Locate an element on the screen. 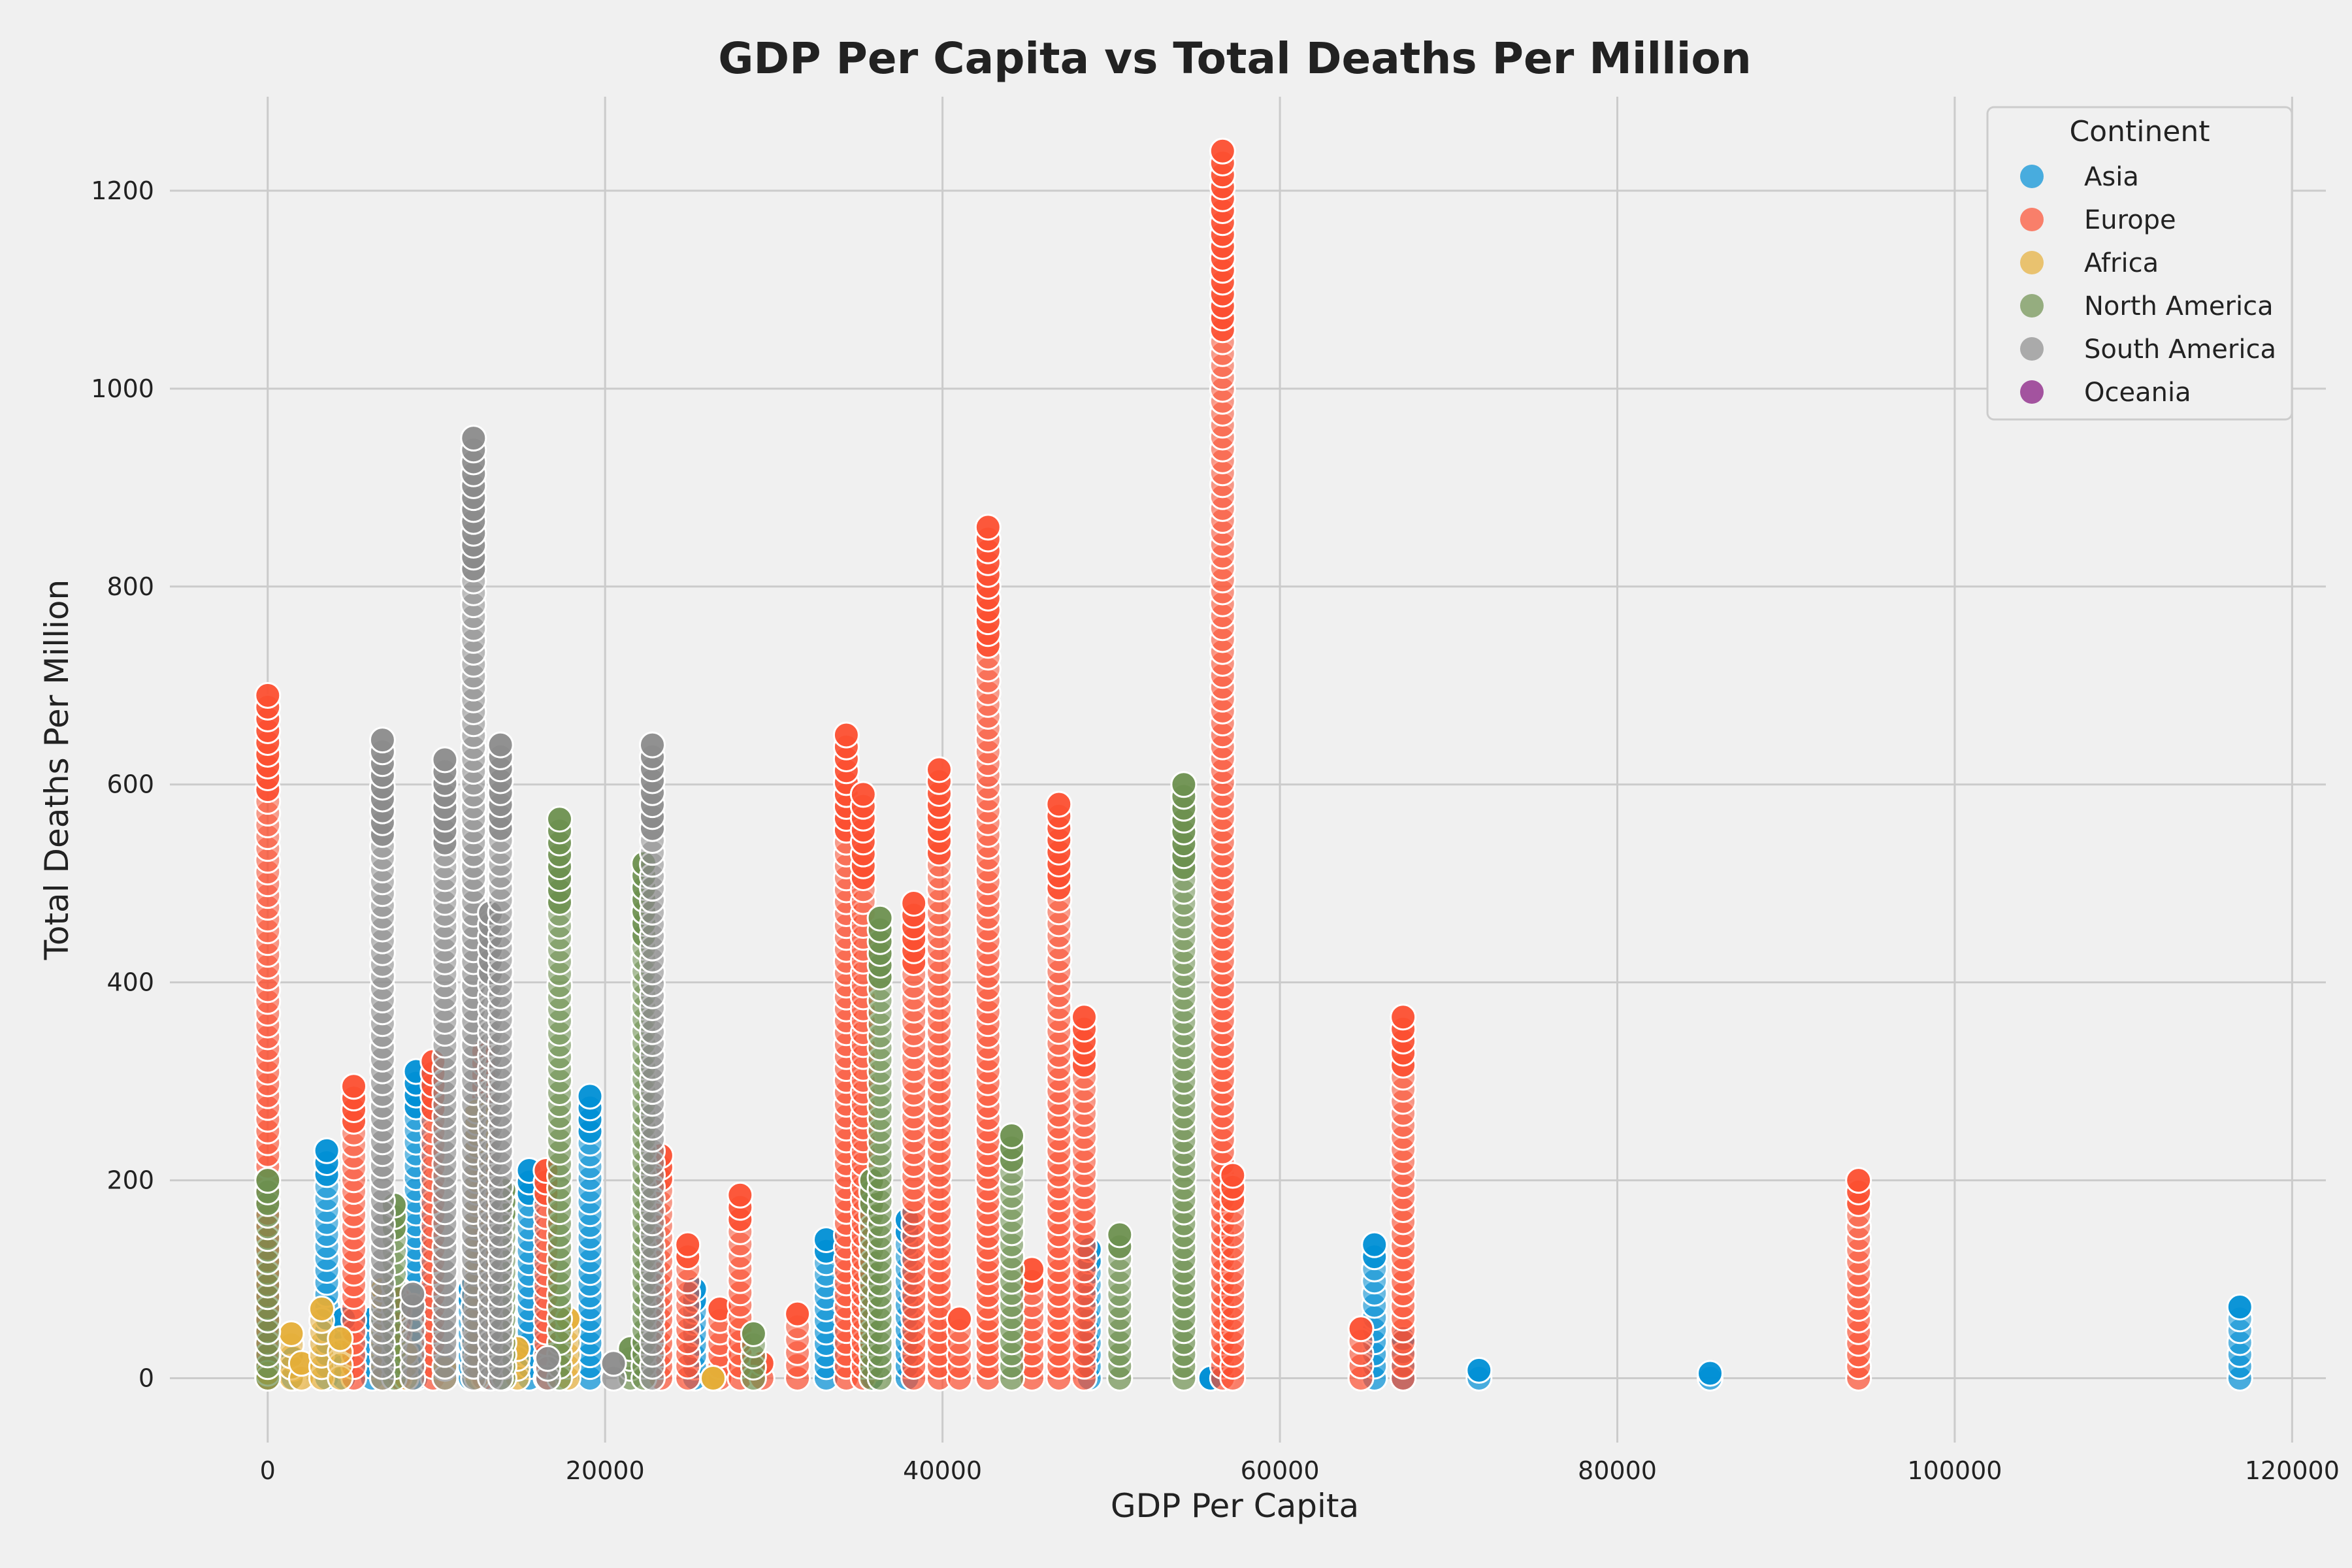 This screenshot has height=1568, width=2352. legend-title: Continent is located at coordinates (2139, 131).